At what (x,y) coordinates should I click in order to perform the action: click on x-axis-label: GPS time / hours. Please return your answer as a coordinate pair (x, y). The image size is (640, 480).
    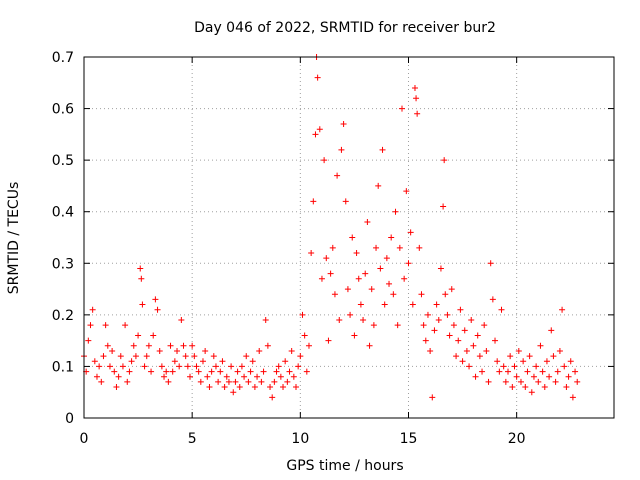
    Looking at the image, I should click on (344, 466).